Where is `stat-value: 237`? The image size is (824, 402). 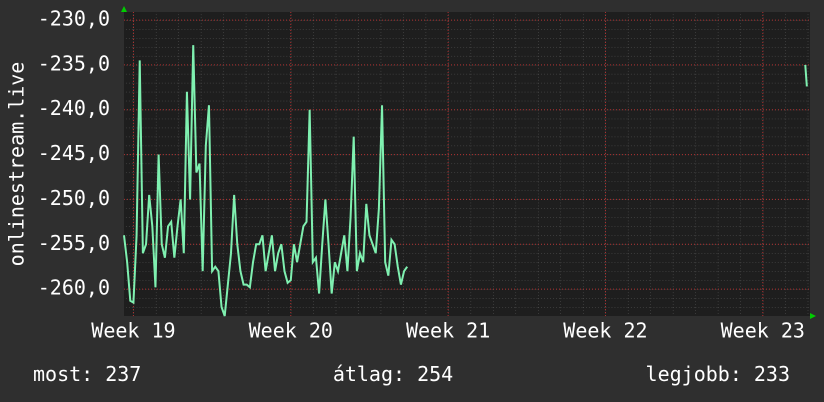
stat-value: 237 is located at coordinates (123, 374).